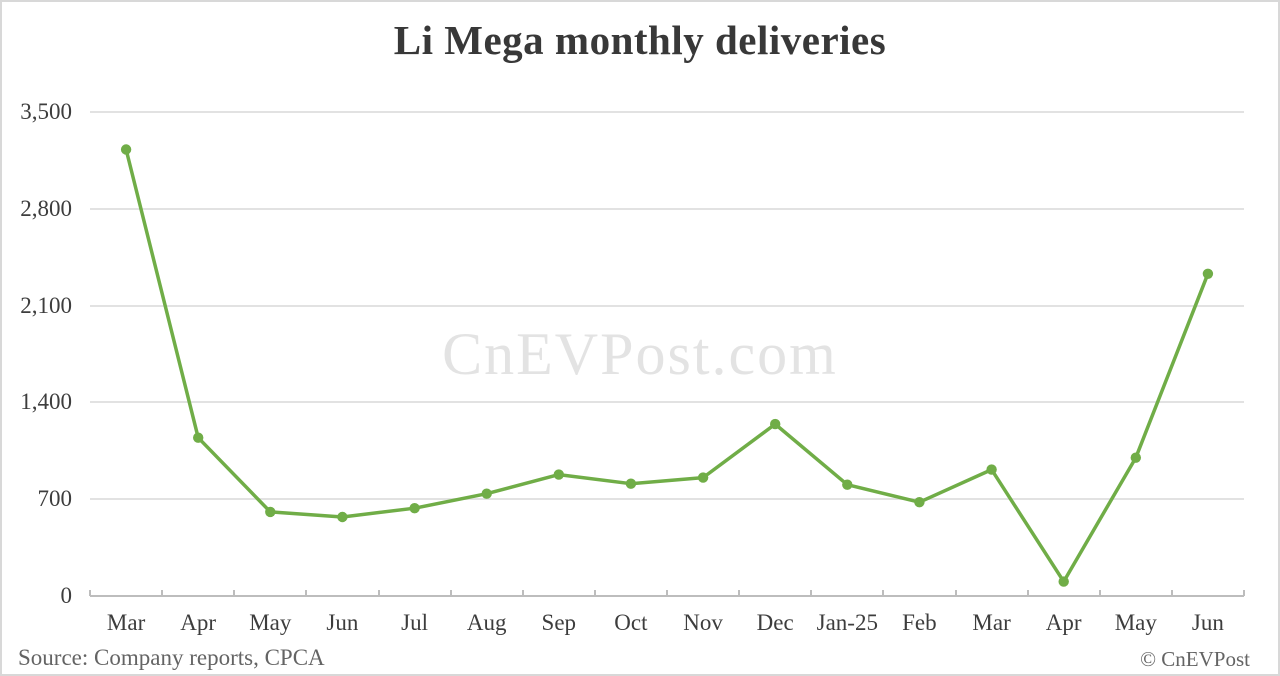 The height and width of the screenshot is (676, 1280). I want to click on y-axis-tick-label: 2,100, so click(46, 305).